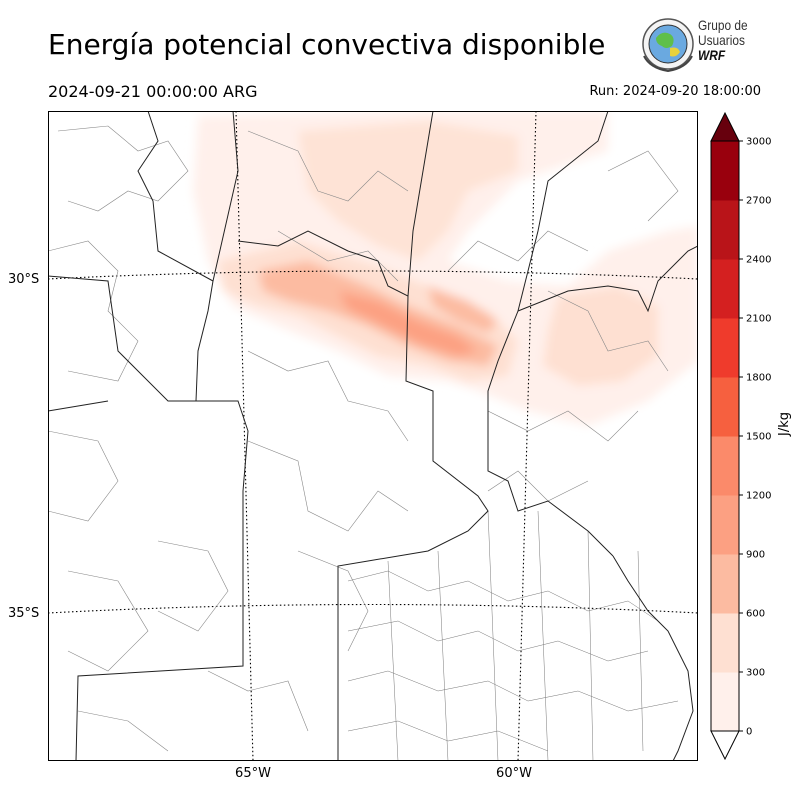 The width and height of the screenshot is (800, 800). What do you see at coordinates (327, 44) in the screenshot?
I see `map-title: Energía potencial convectiva disponible` at bounding box center [327, 44].